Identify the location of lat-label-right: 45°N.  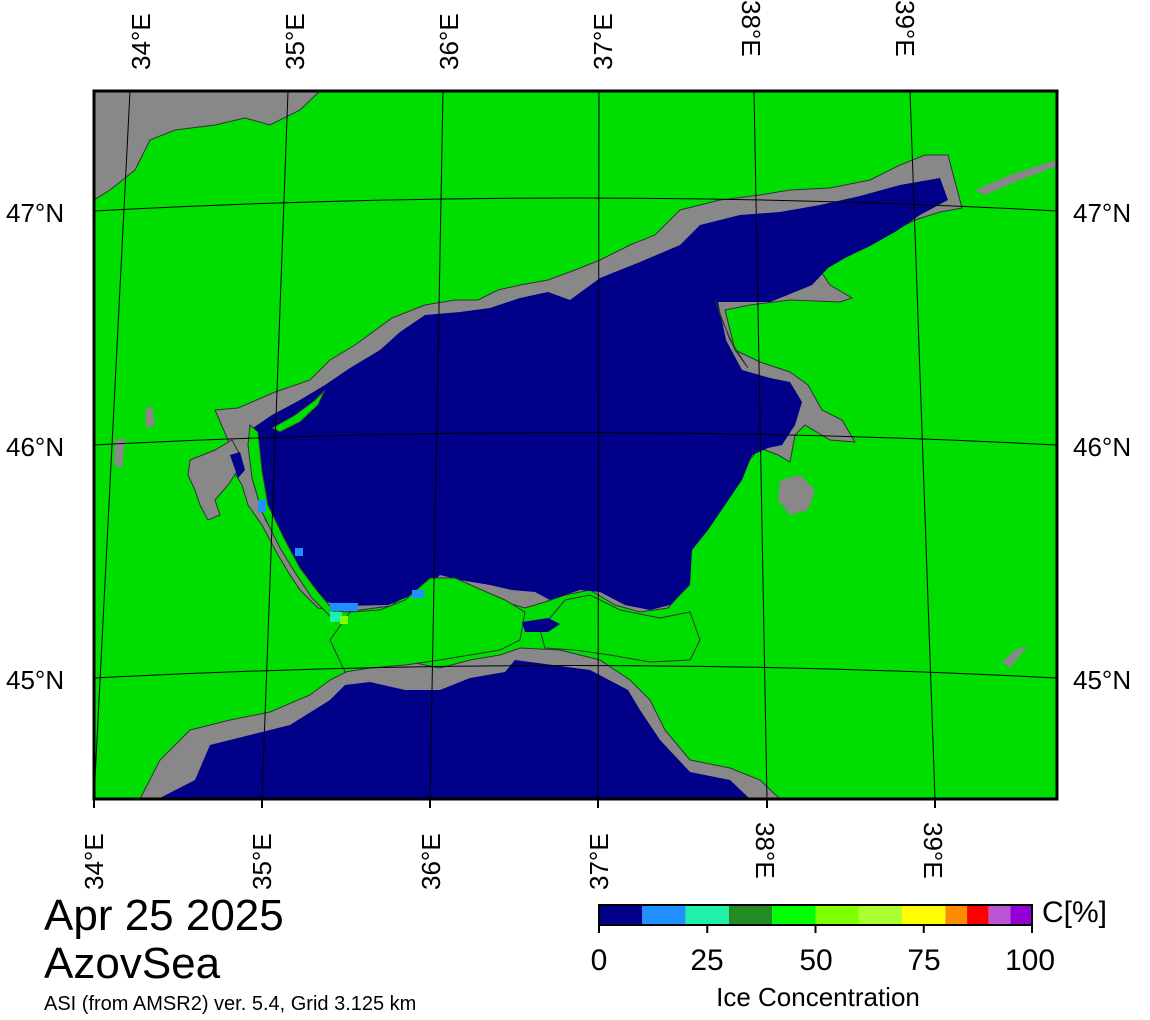
(1102, 680).